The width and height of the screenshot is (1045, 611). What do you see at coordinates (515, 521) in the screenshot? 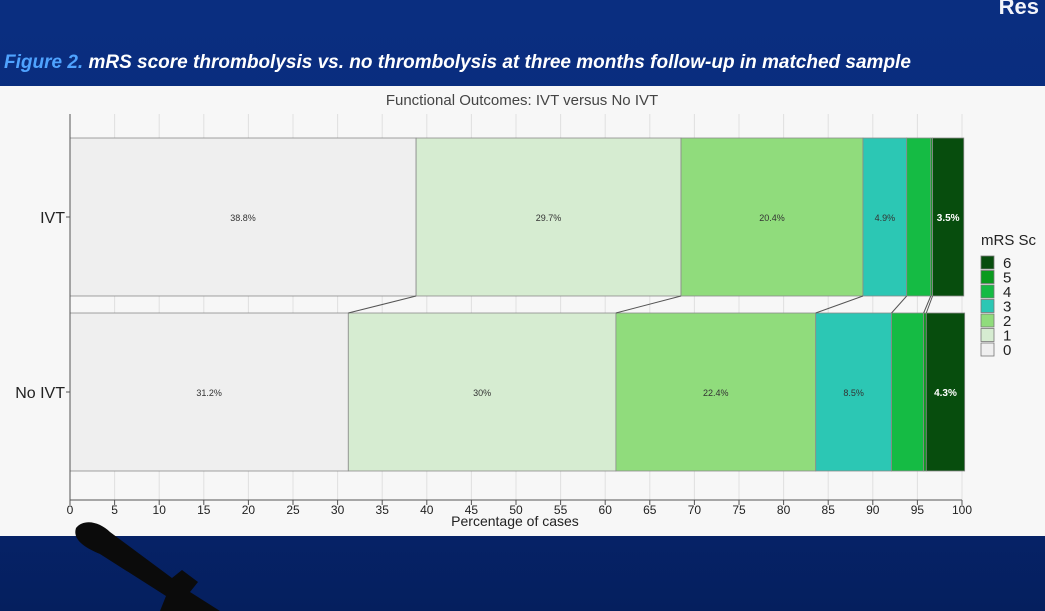
I see `x-axis-label: Percentage of cases` at bounding box center [515, 521].